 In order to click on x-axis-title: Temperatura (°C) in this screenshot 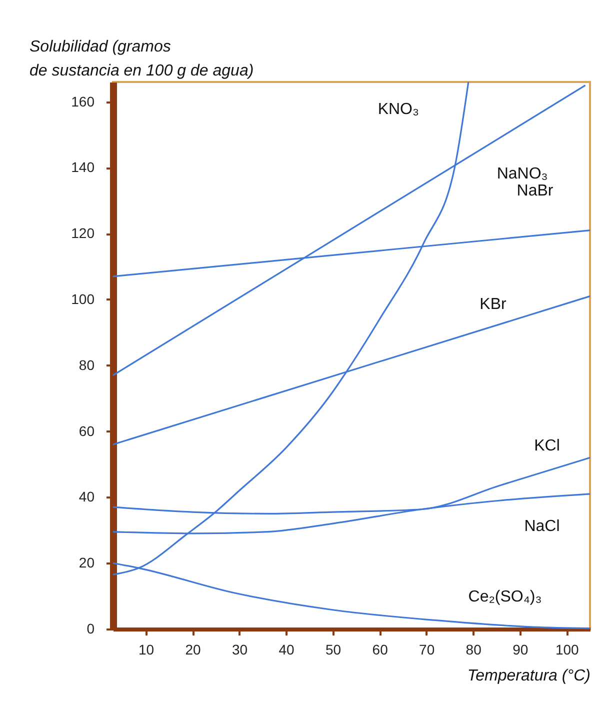, I will do `click(528, 676)`.